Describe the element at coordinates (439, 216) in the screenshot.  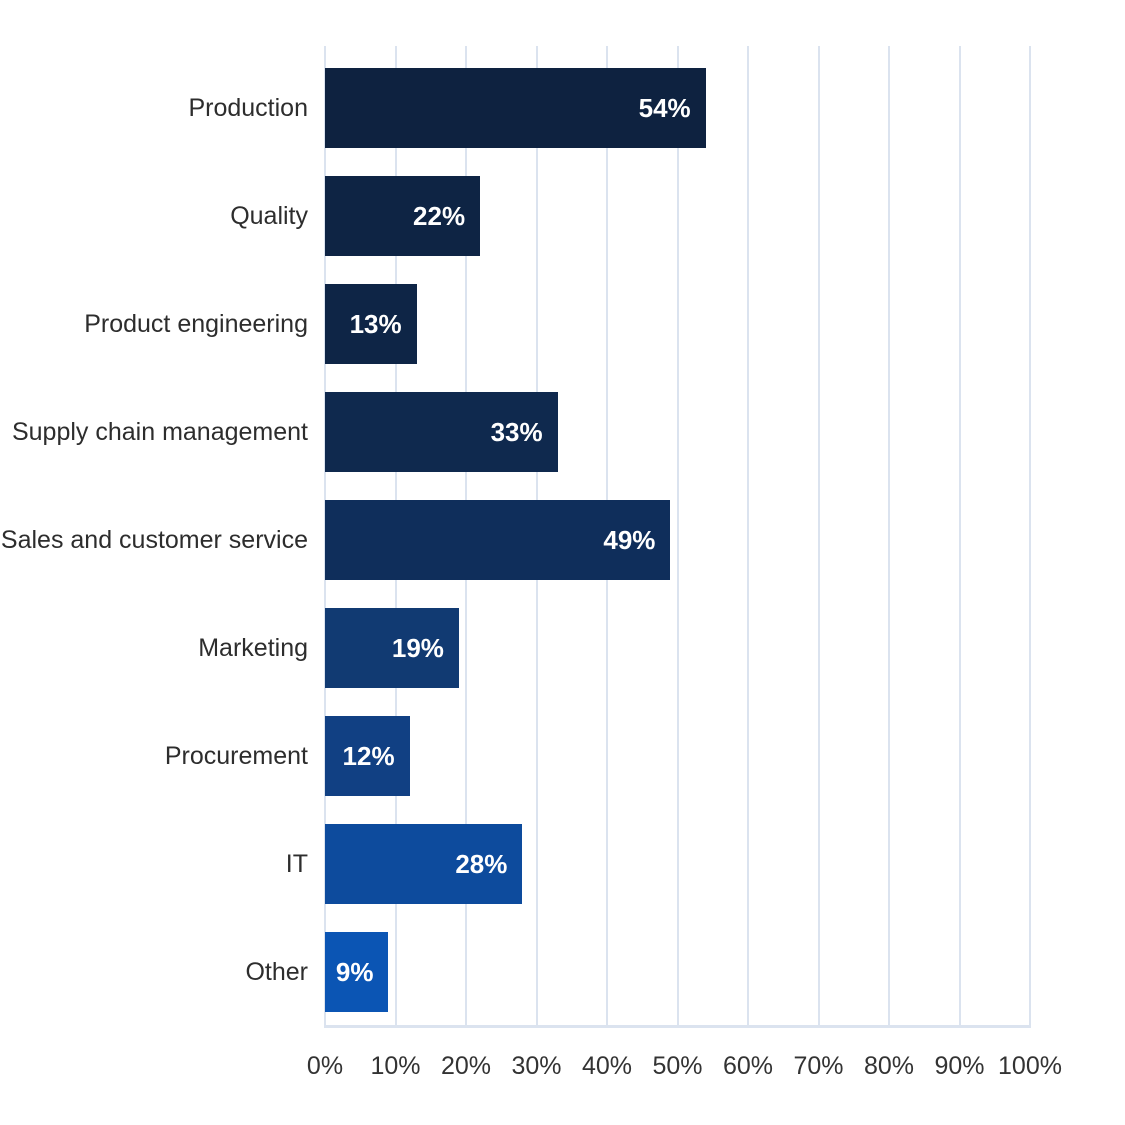
I see `bar-value-label: 22%` at that location.